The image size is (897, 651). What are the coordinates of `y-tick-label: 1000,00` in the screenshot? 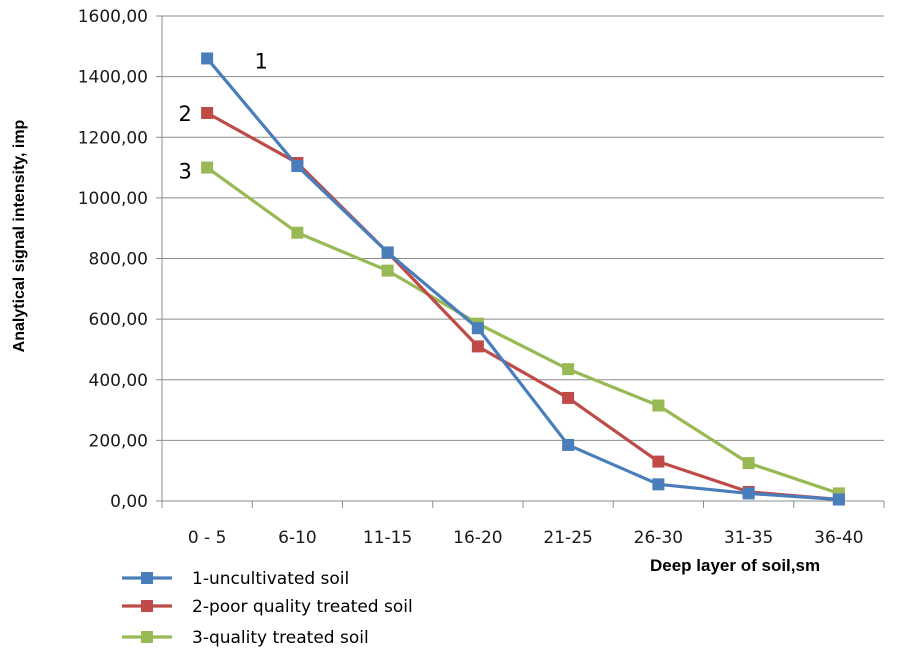 It's located at (113, 199).